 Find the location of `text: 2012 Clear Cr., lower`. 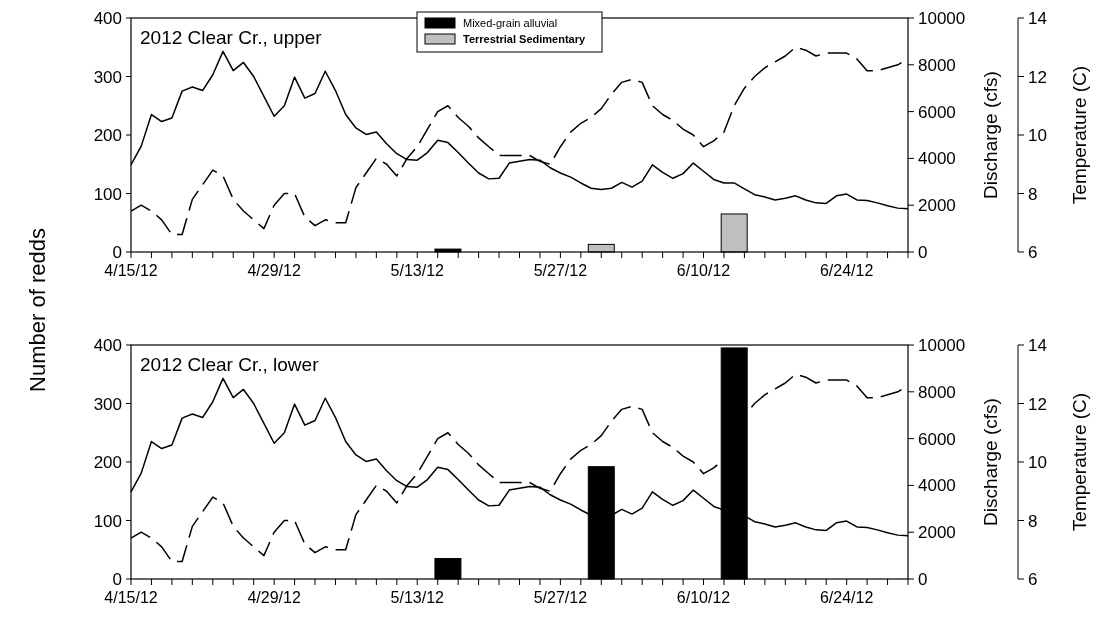

text: 2012 Clear Cr., lower is located at coordinates (230, 364).